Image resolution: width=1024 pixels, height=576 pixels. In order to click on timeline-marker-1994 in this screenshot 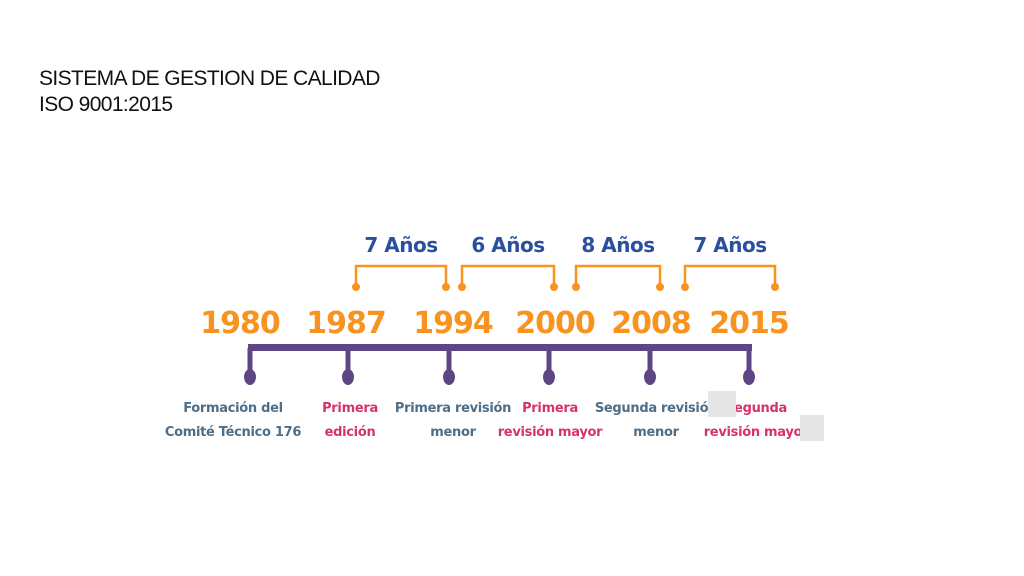, I will do `click(449, 377)`.